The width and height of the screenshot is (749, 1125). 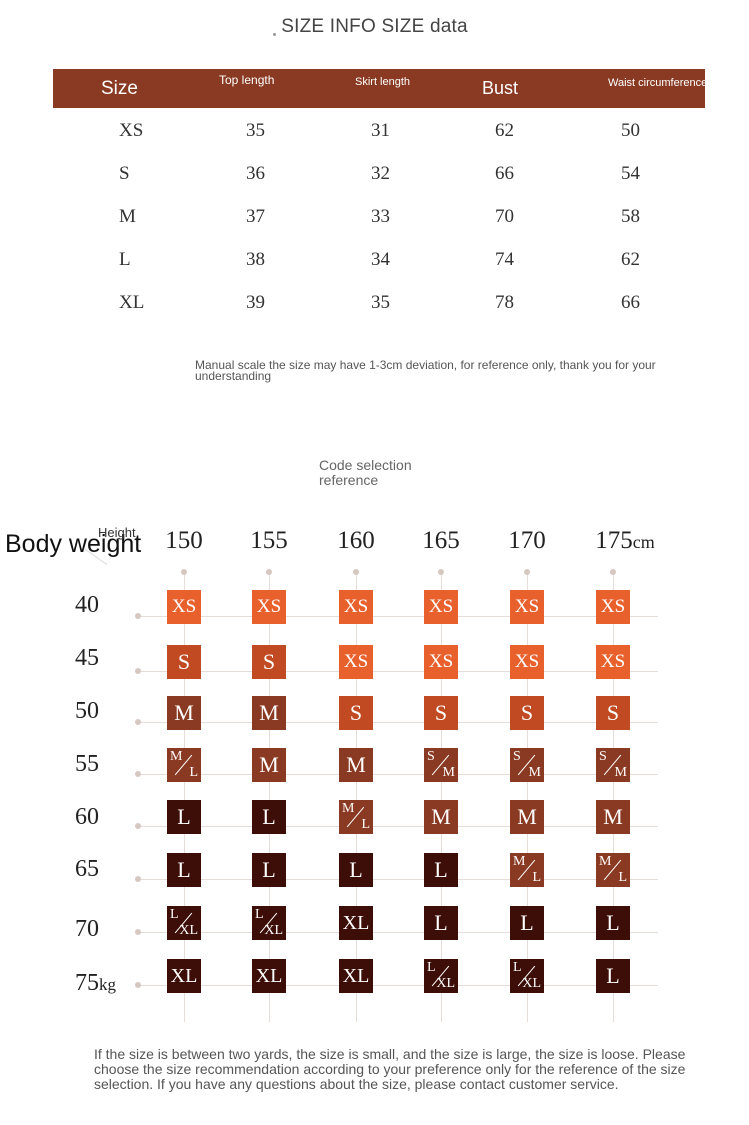 I want to click on size-cell-lower: M, so click(x=620, y=772).